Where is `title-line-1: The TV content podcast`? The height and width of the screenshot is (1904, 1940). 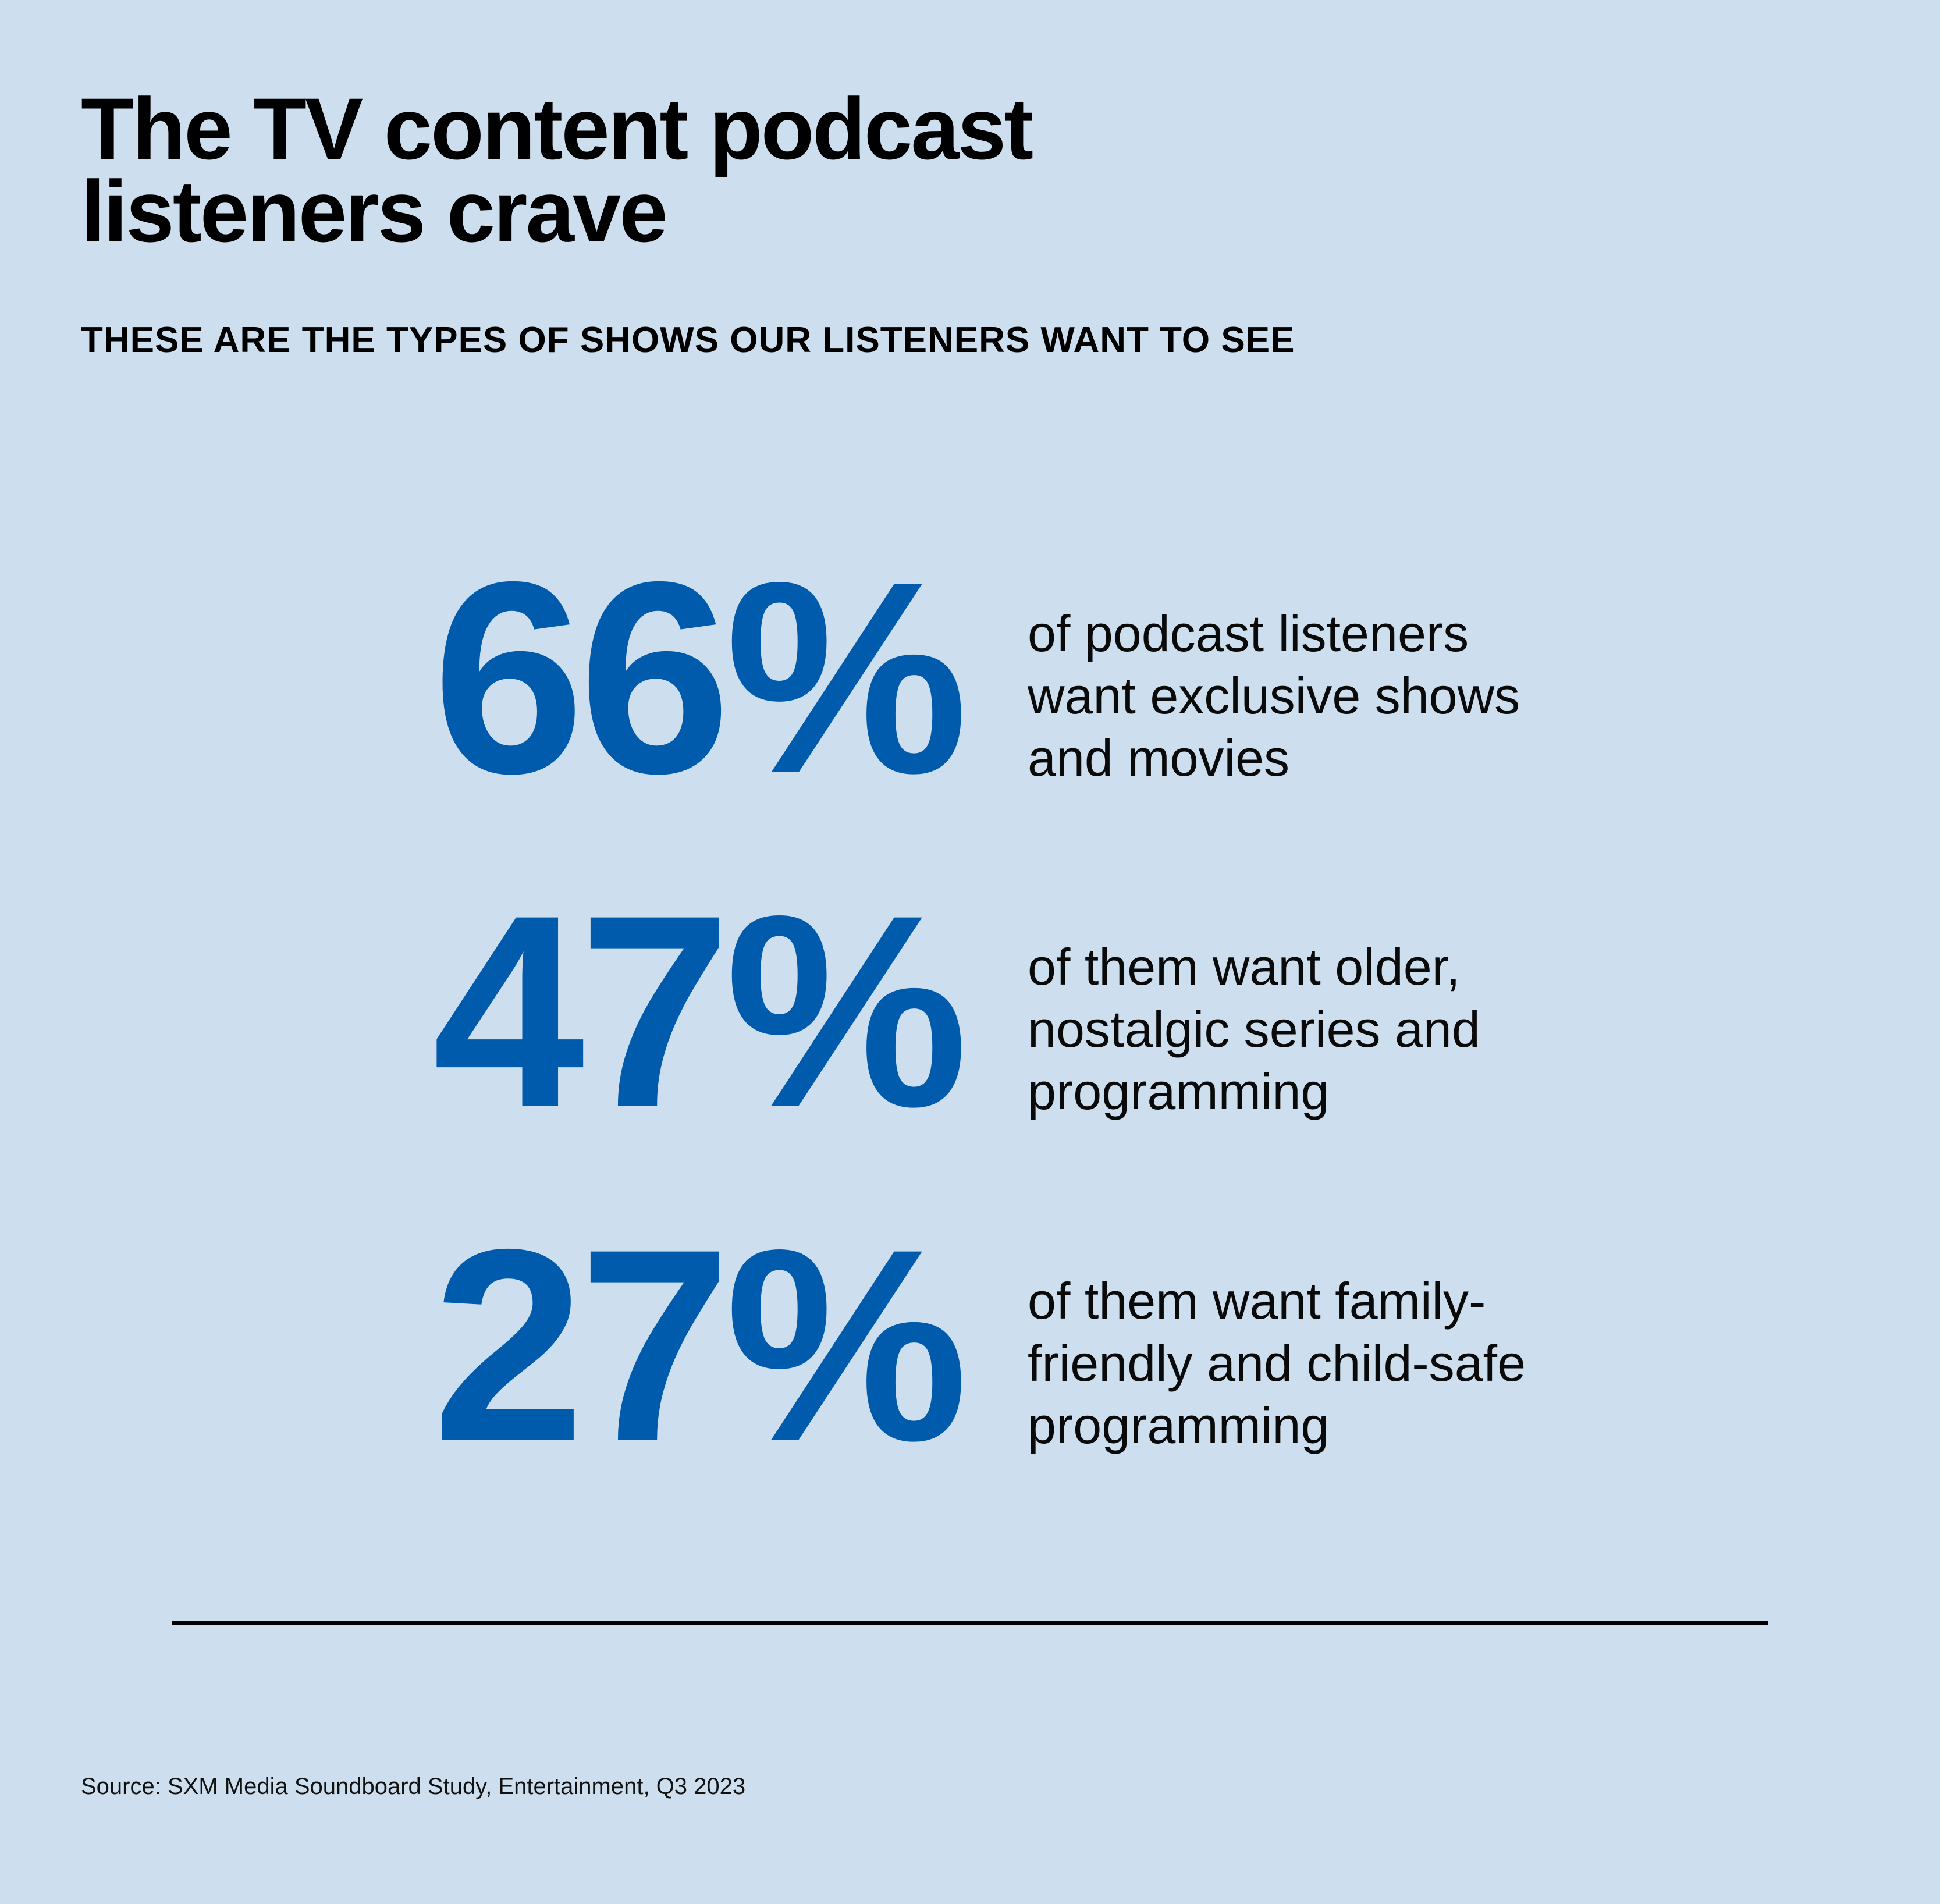
title-line-1: The TV content podcast is located at coordinates (557, 128).